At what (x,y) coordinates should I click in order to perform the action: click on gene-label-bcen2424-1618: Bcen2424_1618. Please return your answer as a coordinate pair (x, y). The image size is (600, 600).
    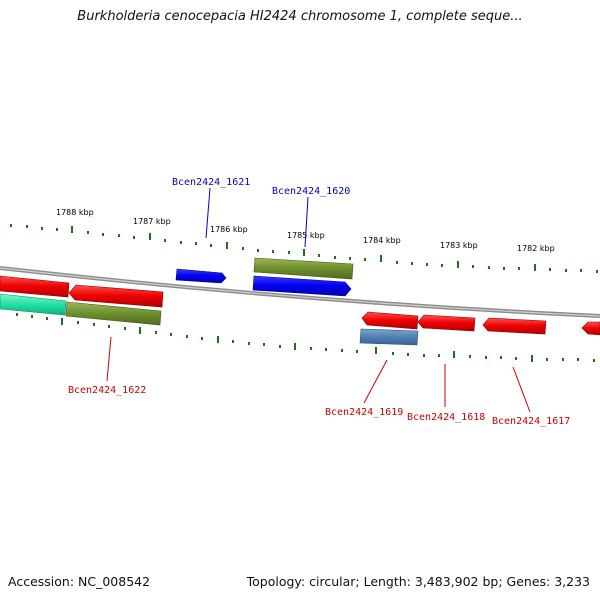
    Looking at the image, I should click on (446, 417).